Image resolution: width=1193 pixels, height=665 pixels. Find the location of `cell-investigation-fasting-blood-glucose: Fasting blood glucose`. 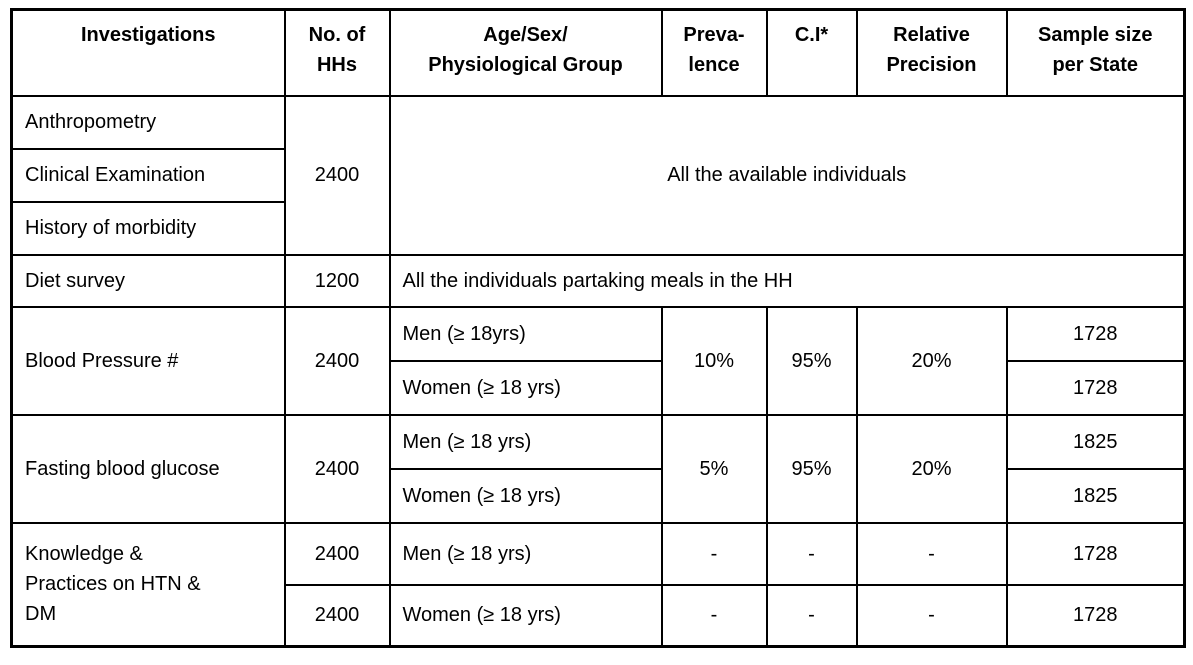

cell-investigation-fasting-blood-glucose: Fasting blood glucose is located at coordinates (148, 468).